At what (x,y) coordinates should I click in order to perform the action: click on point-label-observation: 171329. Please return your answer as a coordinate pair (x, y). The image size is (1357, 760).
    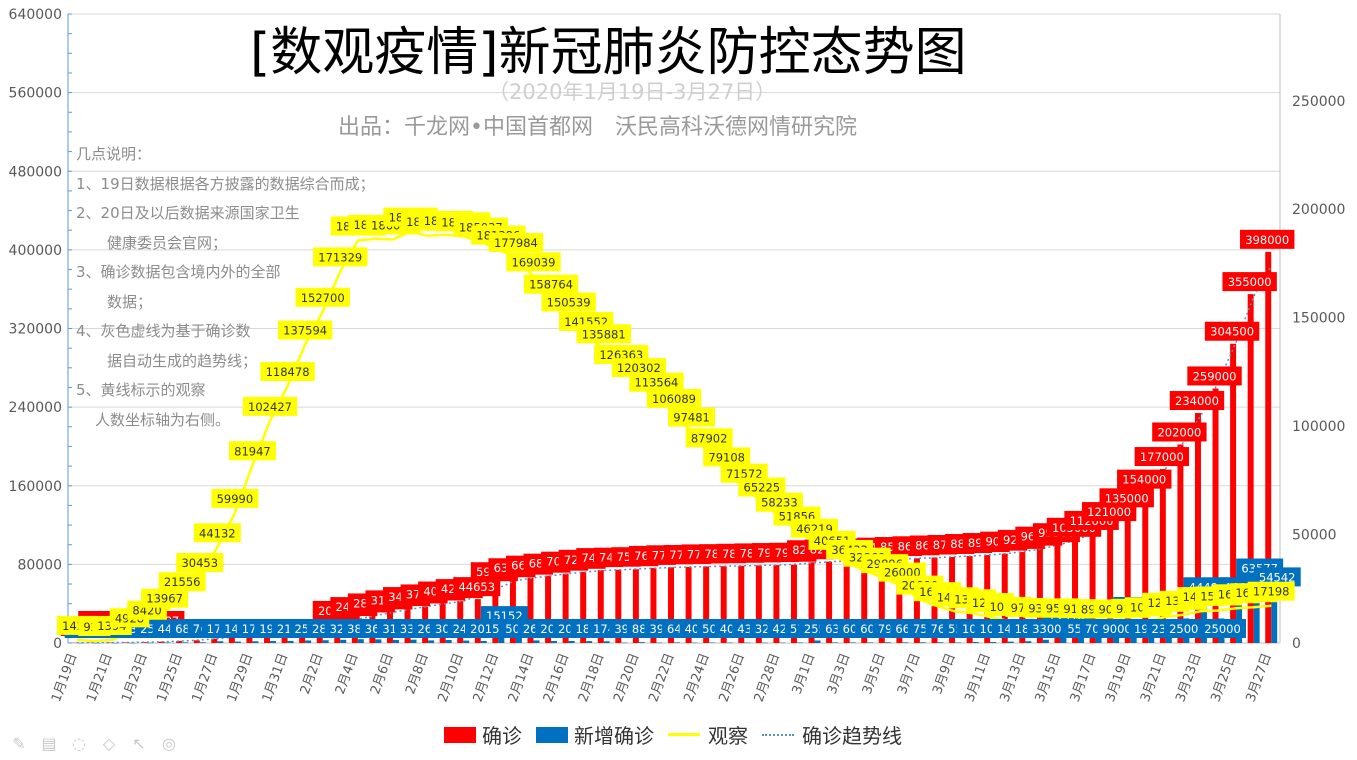
    Looking at the image, I should click on (340, 257).